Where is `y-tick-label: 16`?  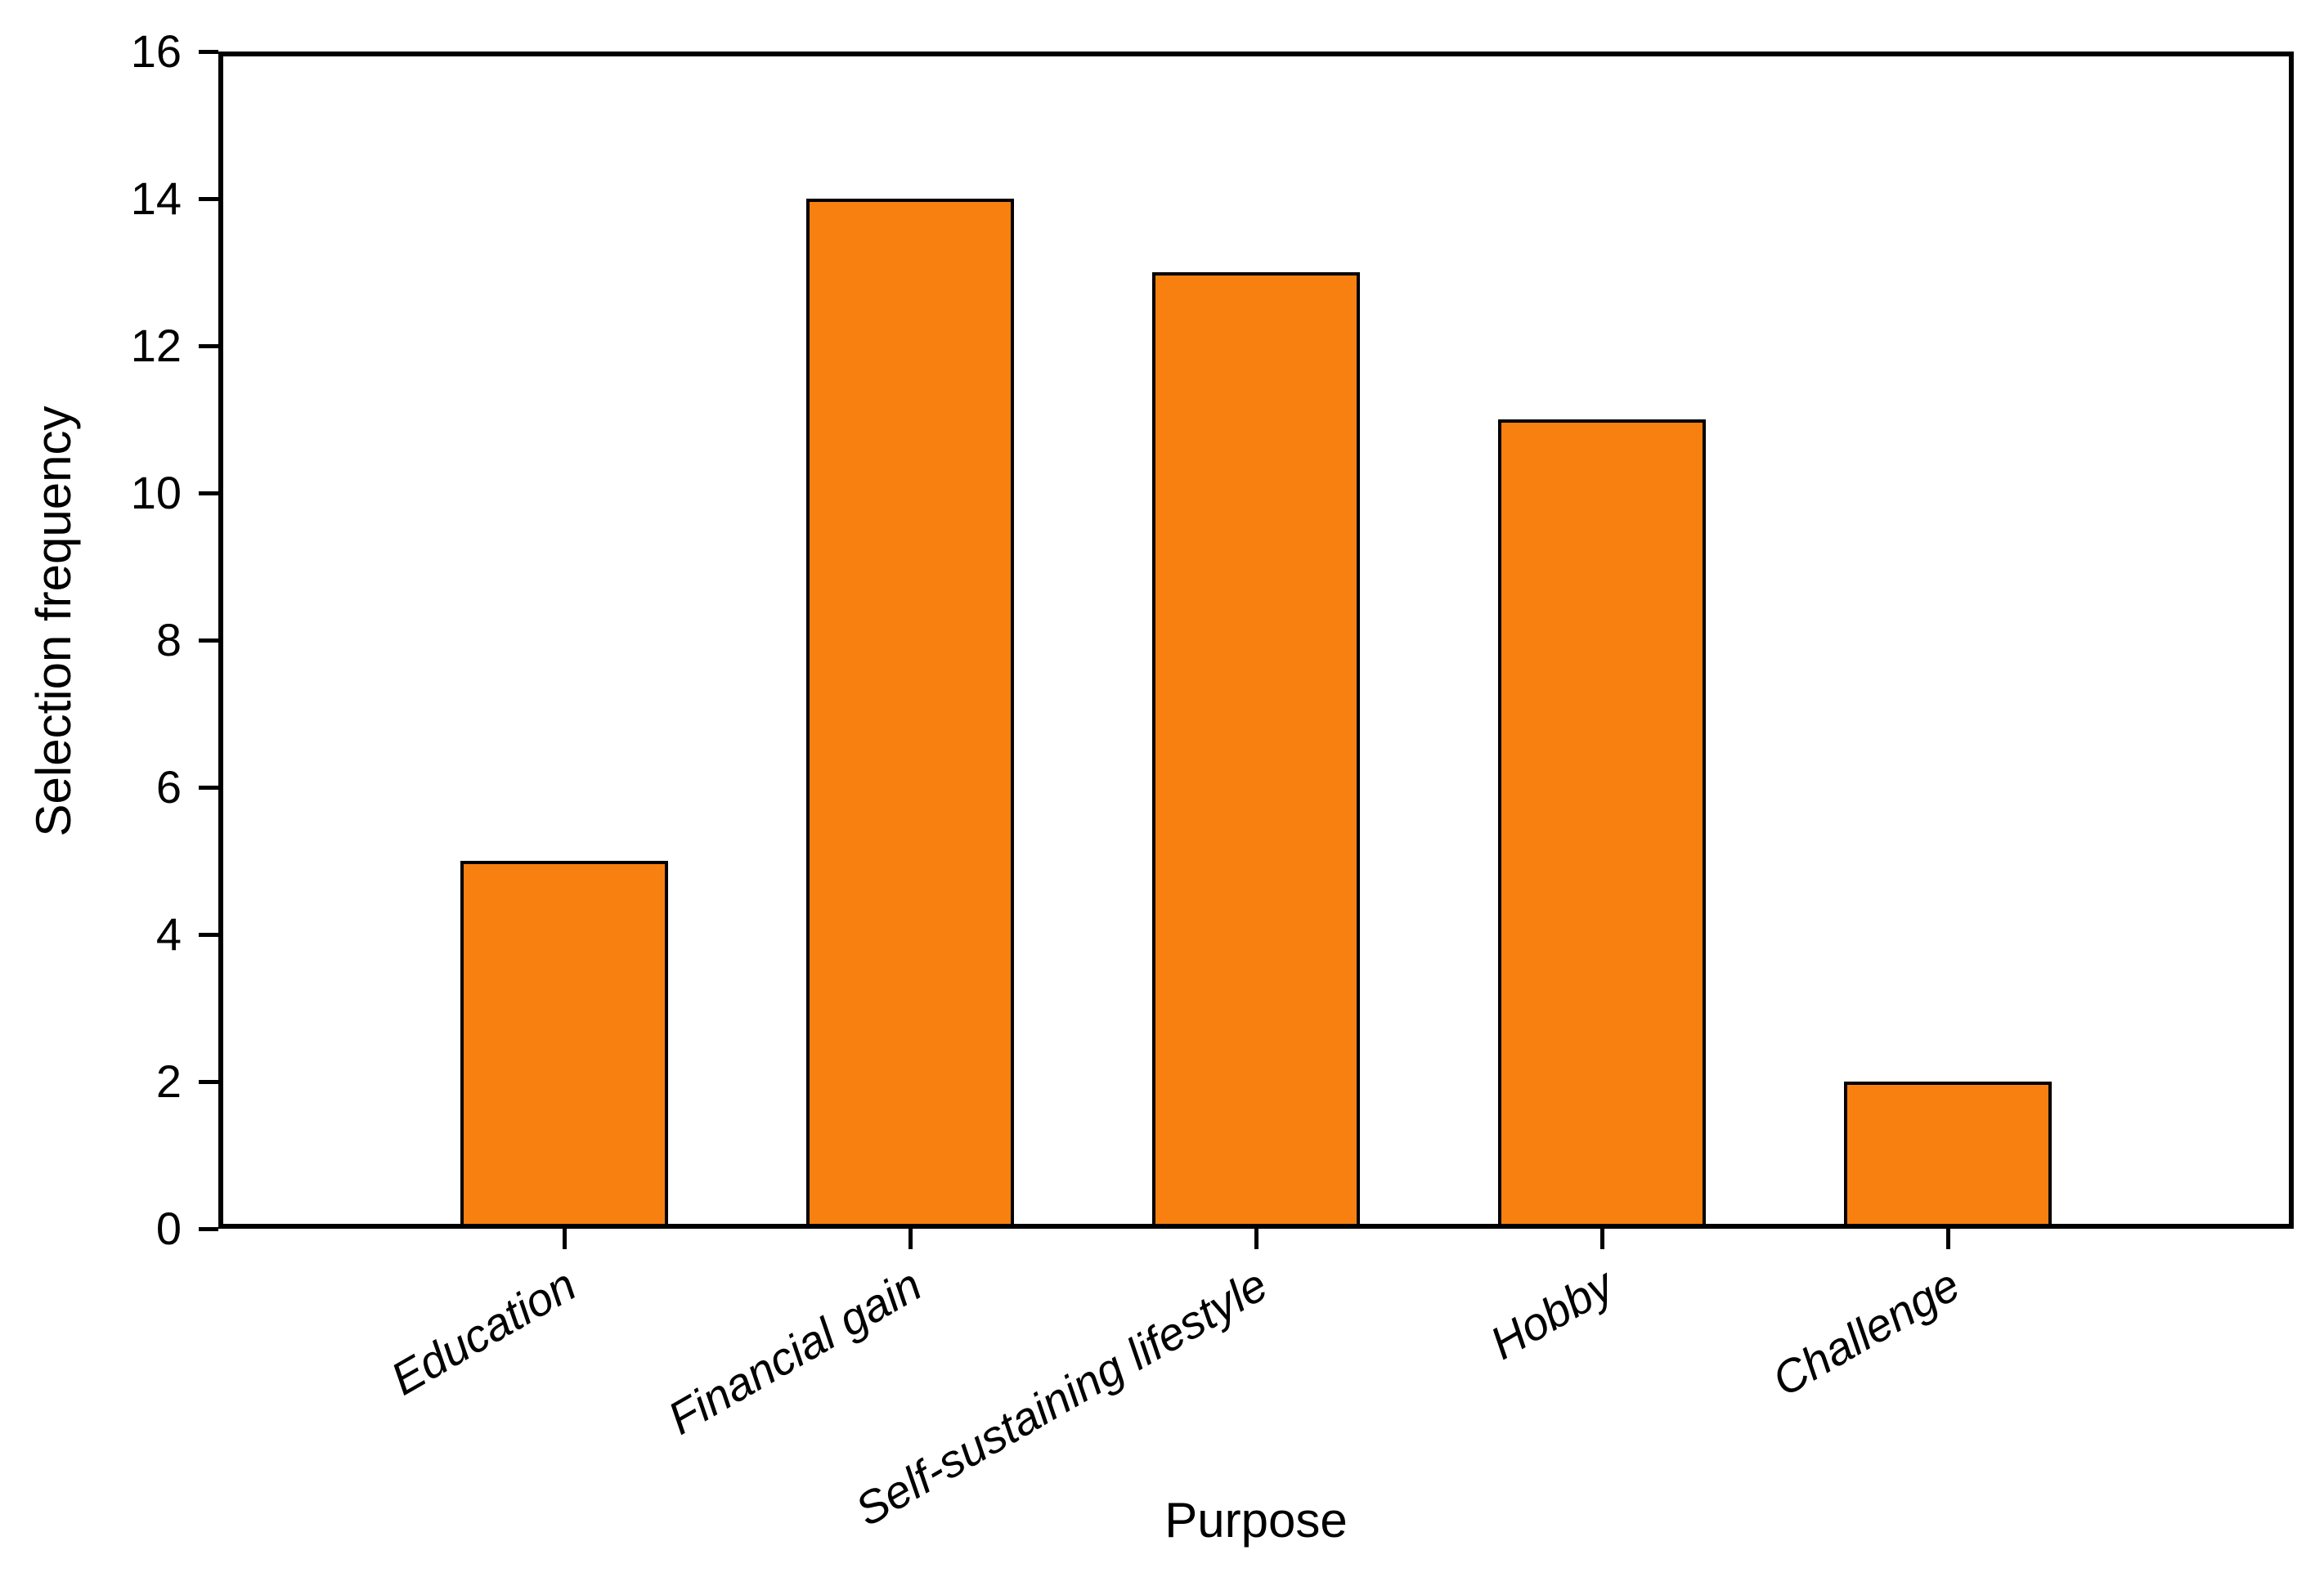
y-tick-label: 16 is located at coordinates (156, 51).